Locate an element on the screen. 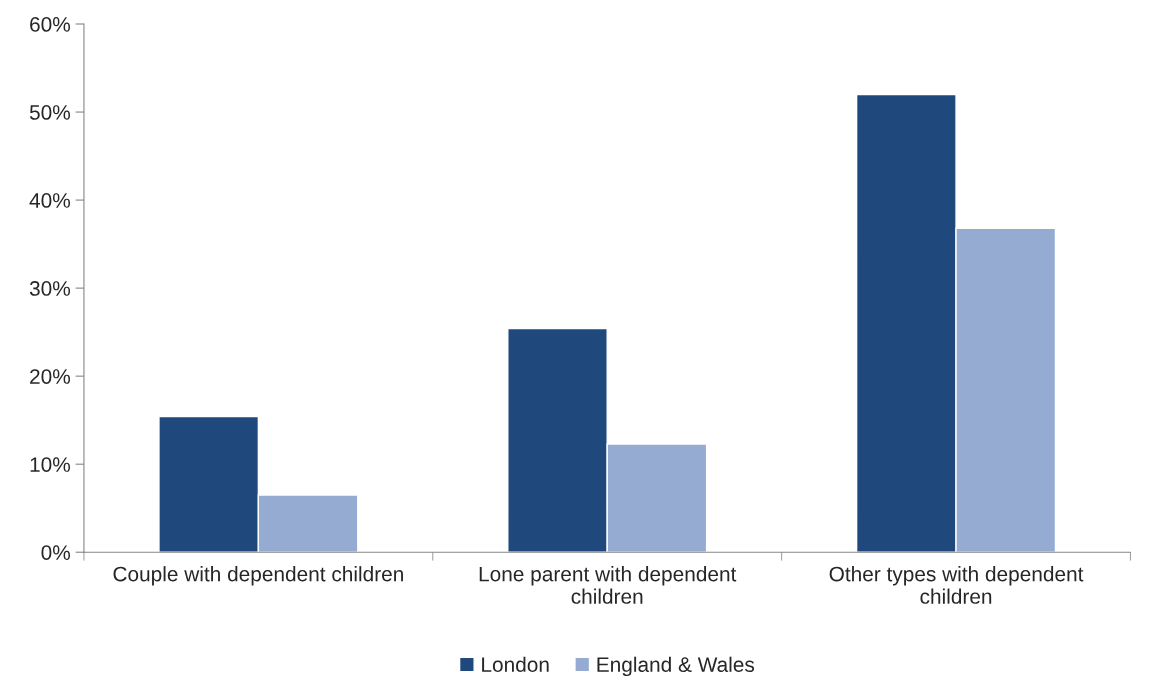 The width and height of the screenshot is (1150, 686). y-tick-label: 40% is located at coordinates (50, 200).